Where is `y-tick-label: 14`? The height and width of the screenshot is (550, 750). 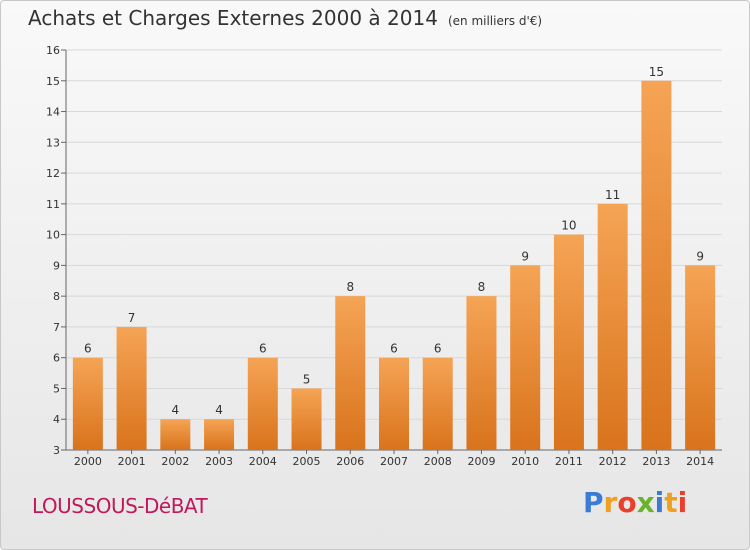 y-tick-label: 14 is located at coordinates (53, 112).